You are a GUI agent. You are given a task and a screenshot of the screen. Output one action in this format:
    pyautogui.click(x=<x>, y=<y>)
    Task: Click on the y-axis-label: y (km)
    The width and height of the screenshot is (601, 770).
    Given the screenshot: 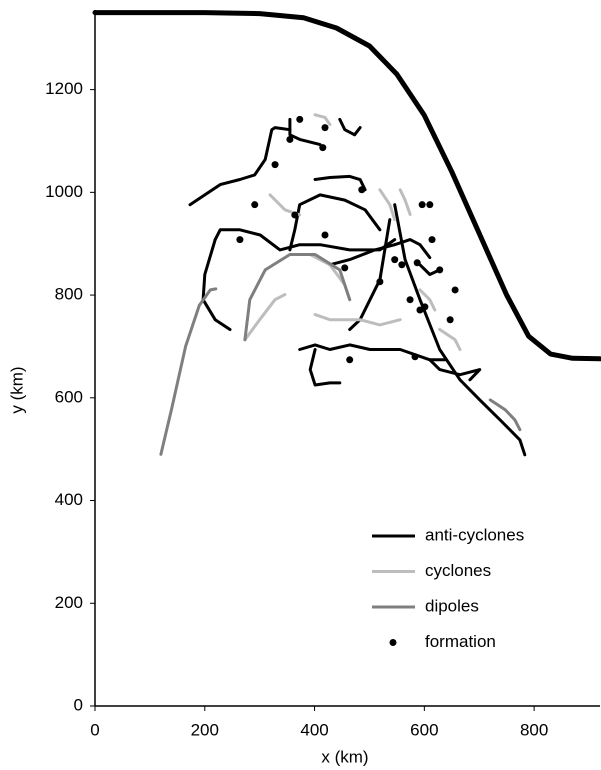 What is the action you would take?
    pyautogui.click(x=16, y=389)
    